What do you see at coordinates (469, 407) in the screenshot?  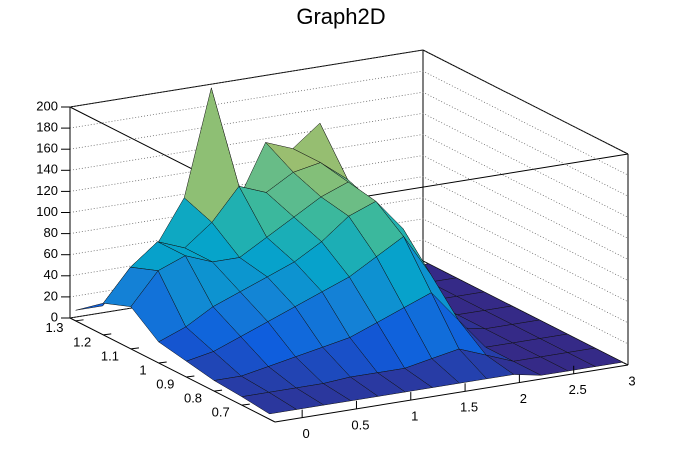 I see `x-tick-label: 1.5` at bounding box center [469, 407].